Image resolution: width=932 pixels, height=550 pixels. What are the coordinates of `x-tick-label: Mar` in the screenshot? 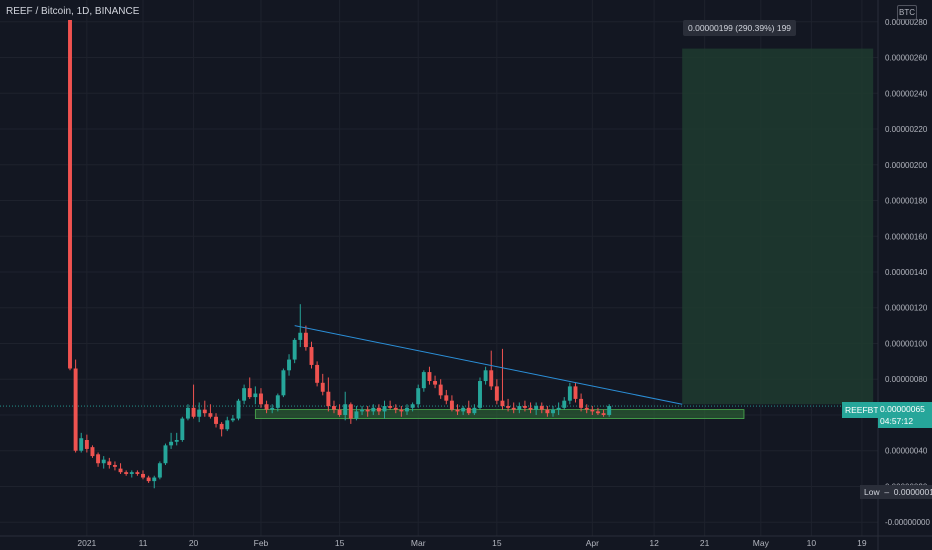 It's located at (418, 543).